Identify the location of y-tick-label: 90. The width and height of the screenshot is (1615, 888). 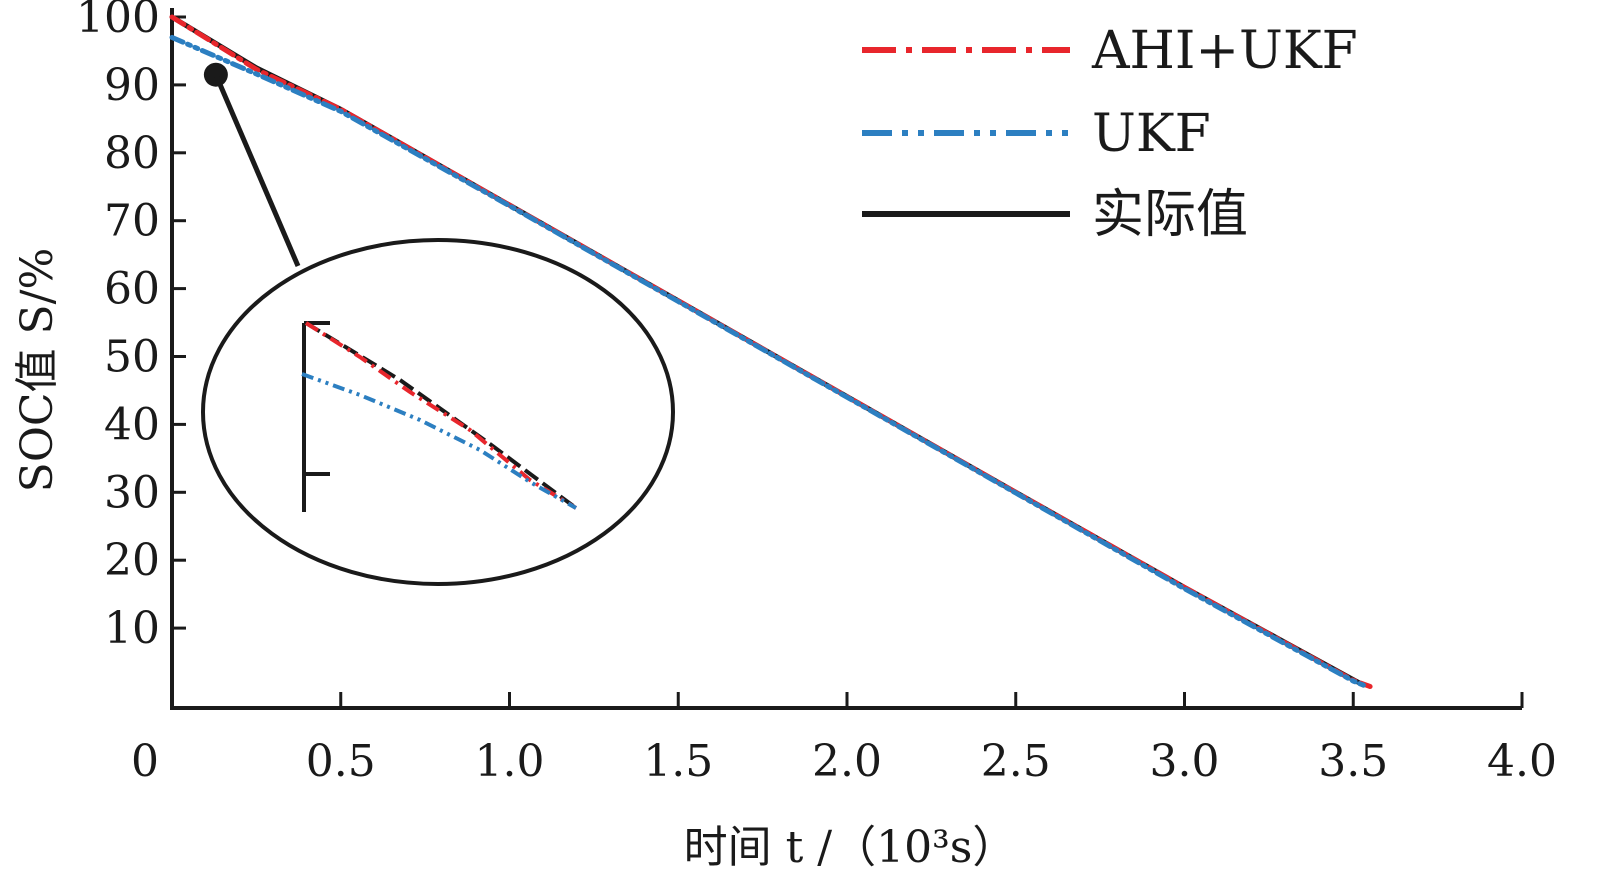
(132, 85).